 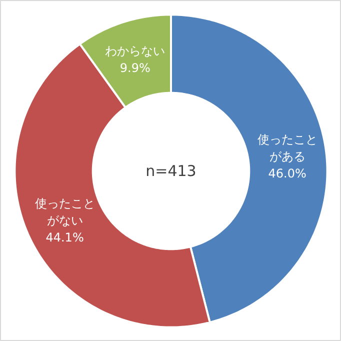 What do you see at coordinates (64, 212) in the screenshot?
I see `slice-label: 使ったことがない` at bounding box center [64, 212].